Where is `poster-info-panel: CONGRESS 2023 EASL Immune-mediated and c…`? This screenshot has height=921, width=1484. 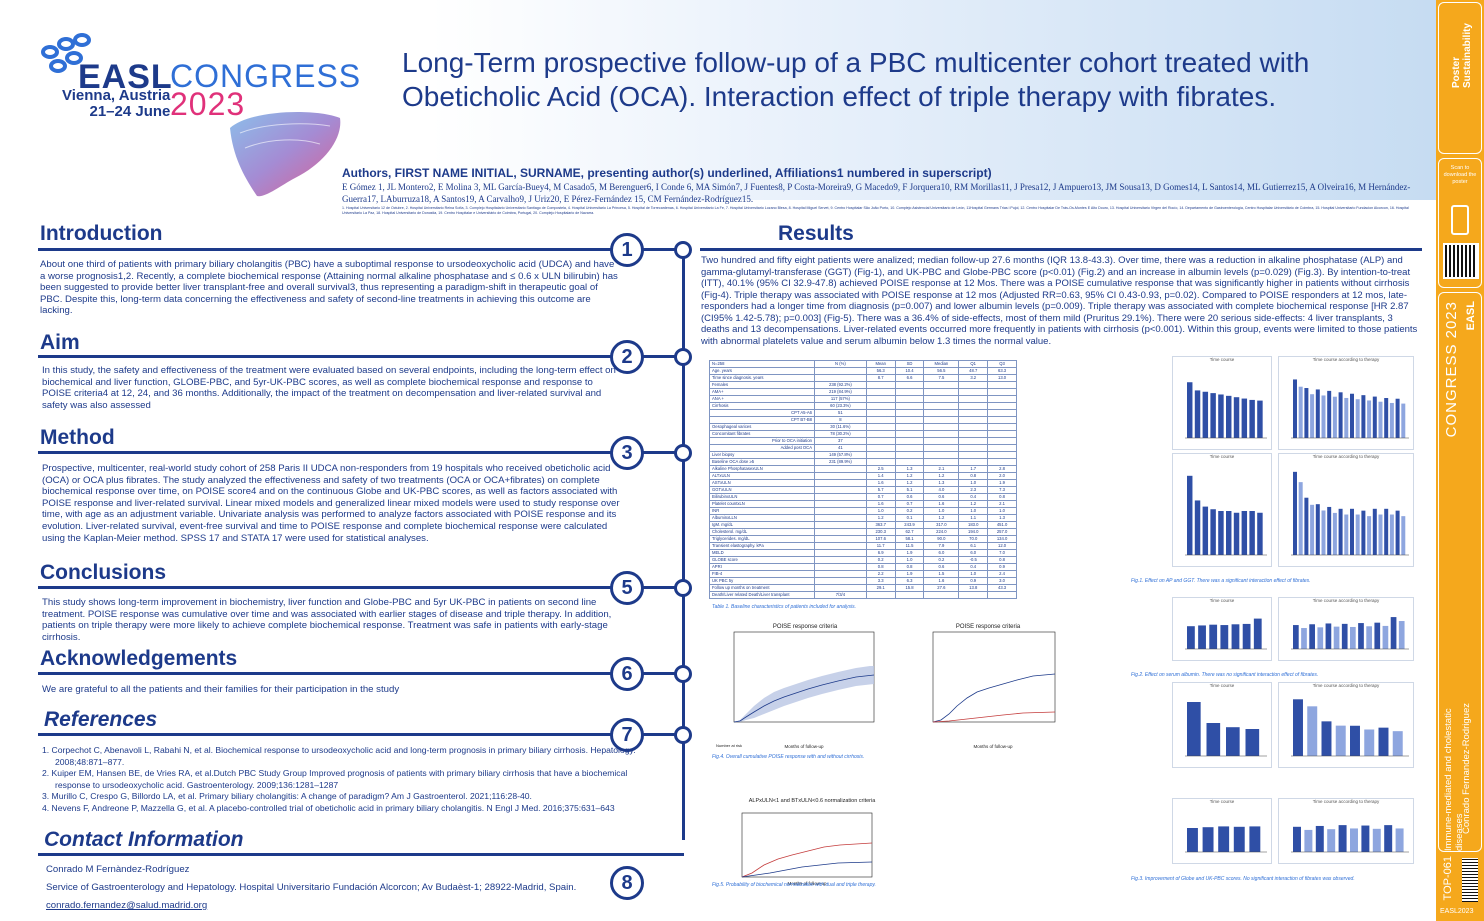
poster-info-panel: CONGRESS 2023 EASL Immune-mediated and c… is located at coordinates (1460, 572).